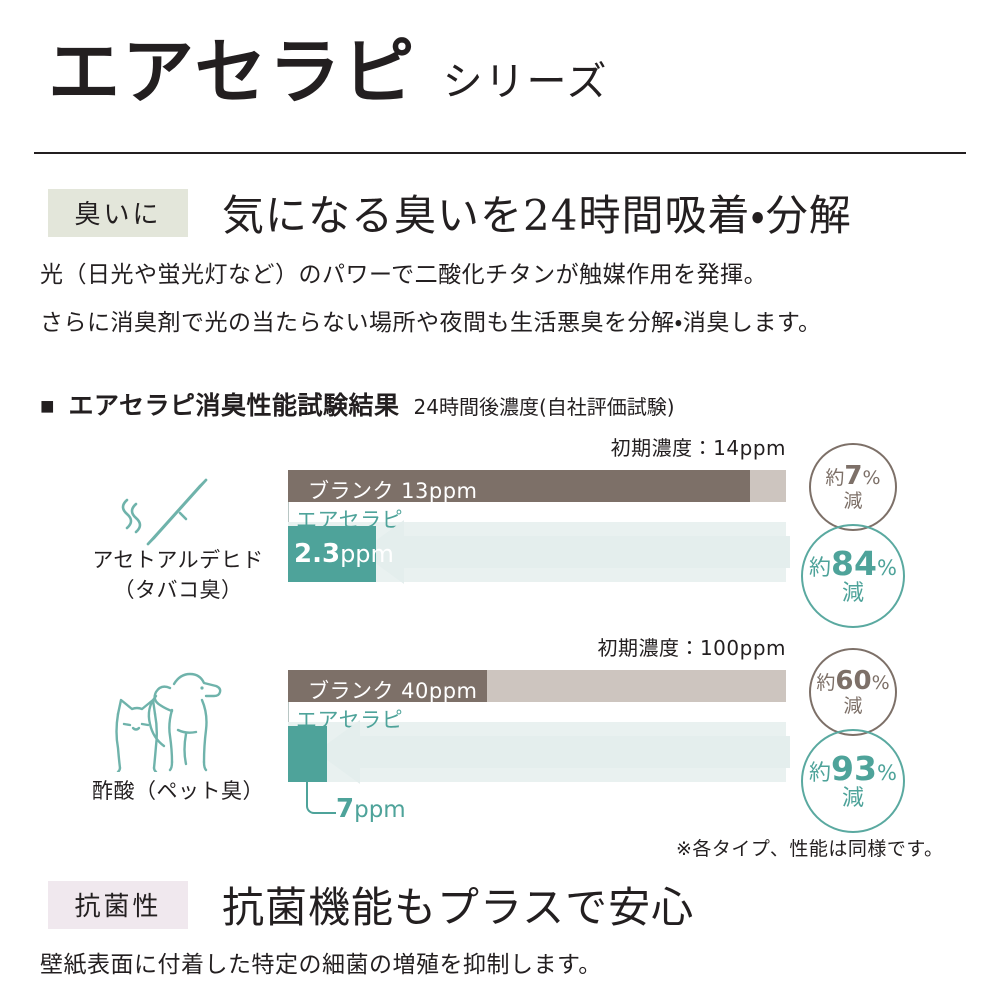 This screenshot has height=1000, width=1000. I want to click on antibacterial-paragraph: 壁紙表面に付着した特定の細菌の増殖を抑制します。, so click(321, 965).